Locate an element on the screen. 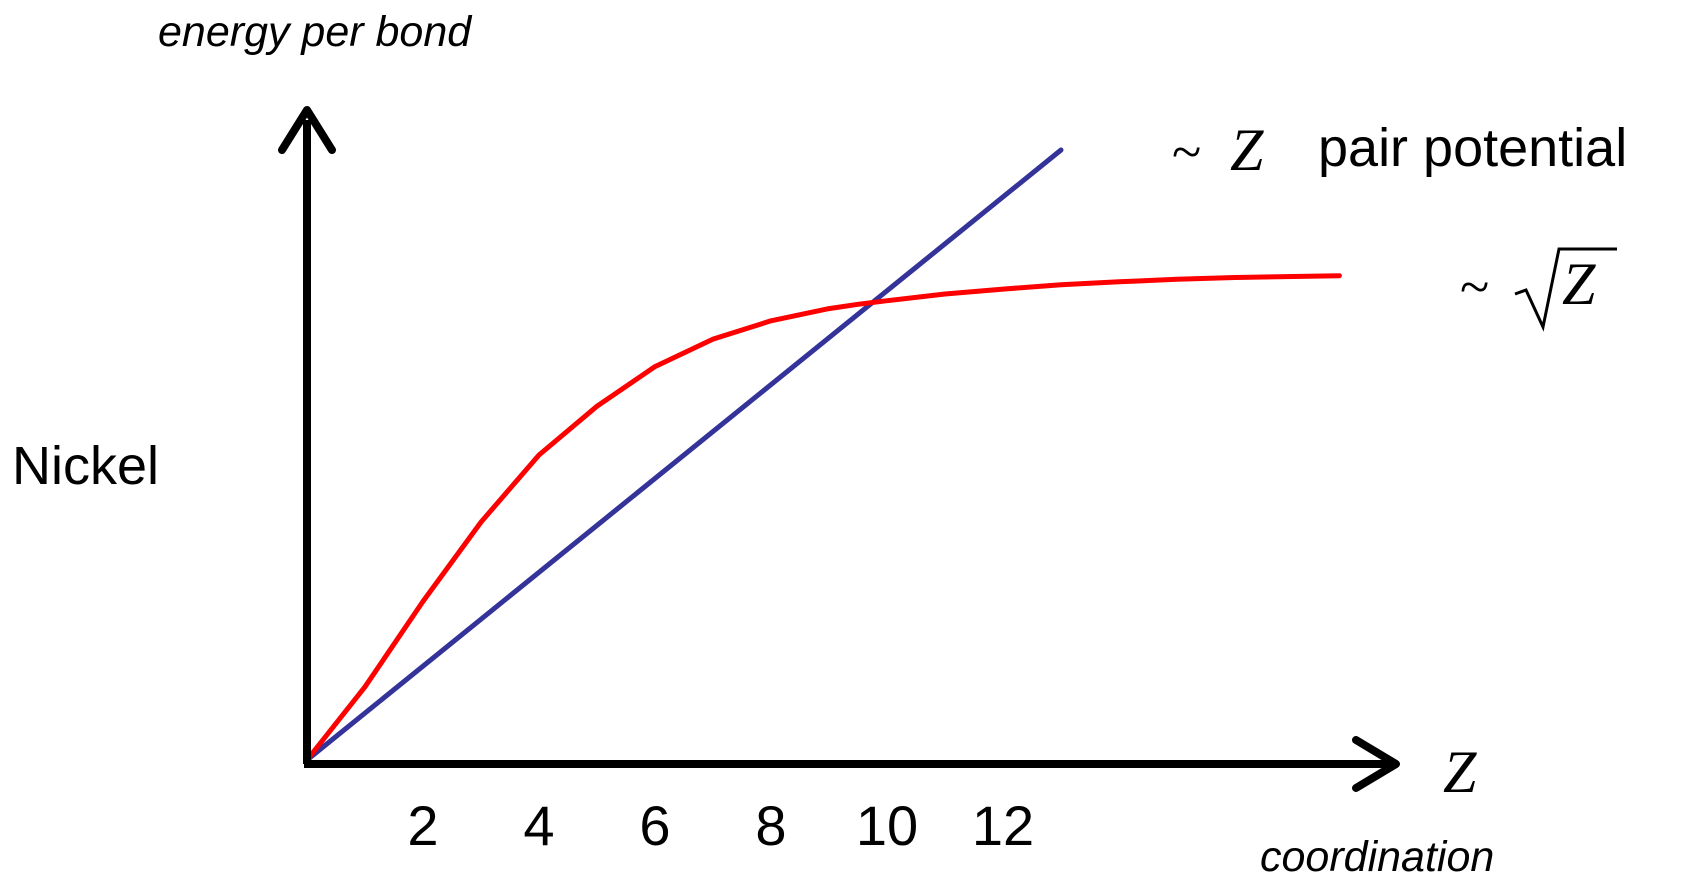 The image size is (1685, 873). side-label: Nickel is located at coordinates (85, 466).